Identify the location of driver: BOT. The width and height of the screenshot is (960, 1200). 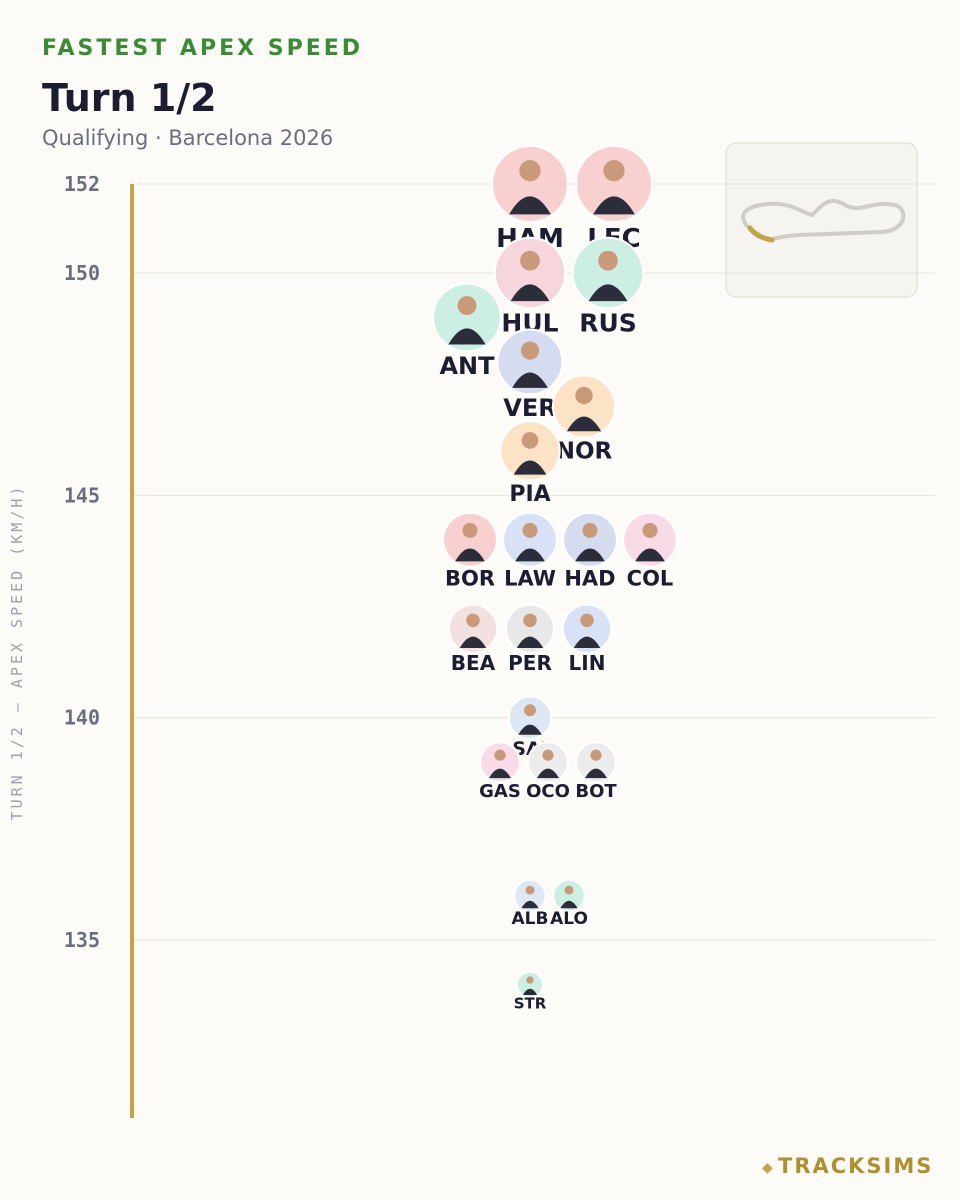
(596, 771).